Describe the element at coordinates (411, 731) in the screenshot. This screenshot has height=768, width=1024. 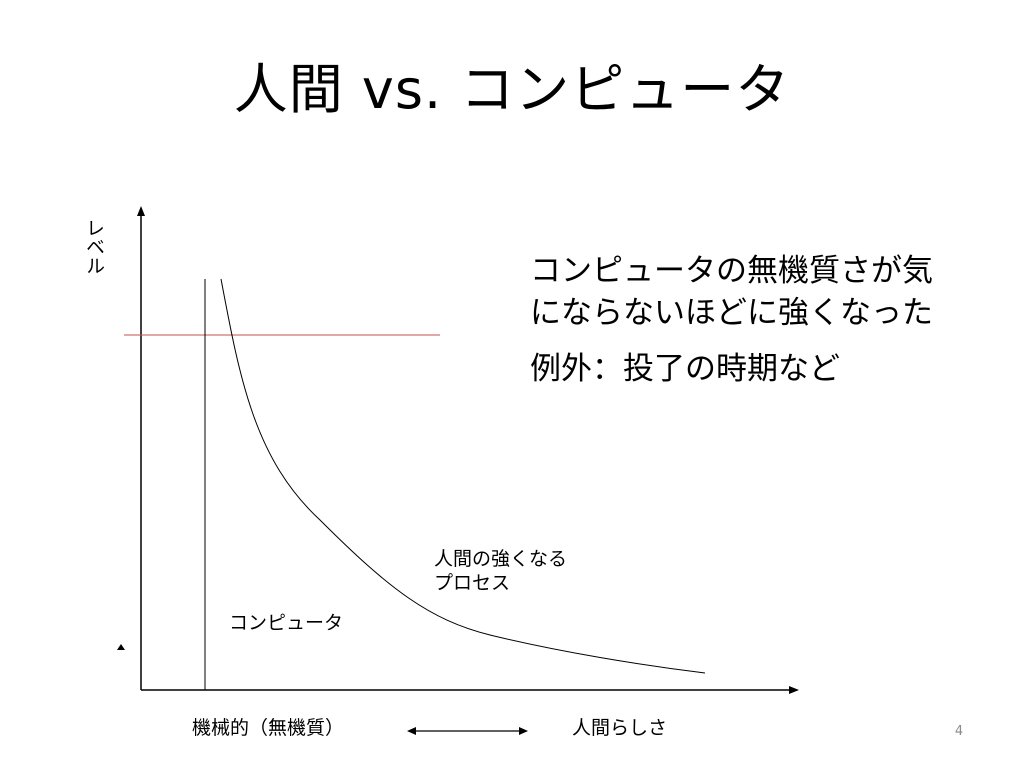
I see `double-arrow-left-head` at that location.